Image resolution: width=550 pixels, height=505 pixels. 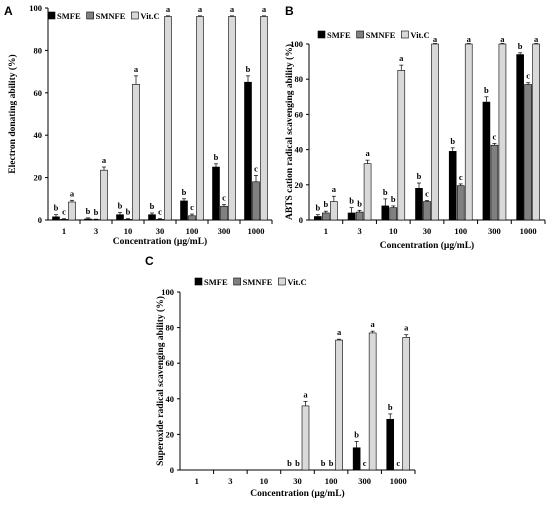 What do you see at coordinates (299, 185) in the screenshot?
I see `y-tick-label: 20` at bounding box center [299, 185].